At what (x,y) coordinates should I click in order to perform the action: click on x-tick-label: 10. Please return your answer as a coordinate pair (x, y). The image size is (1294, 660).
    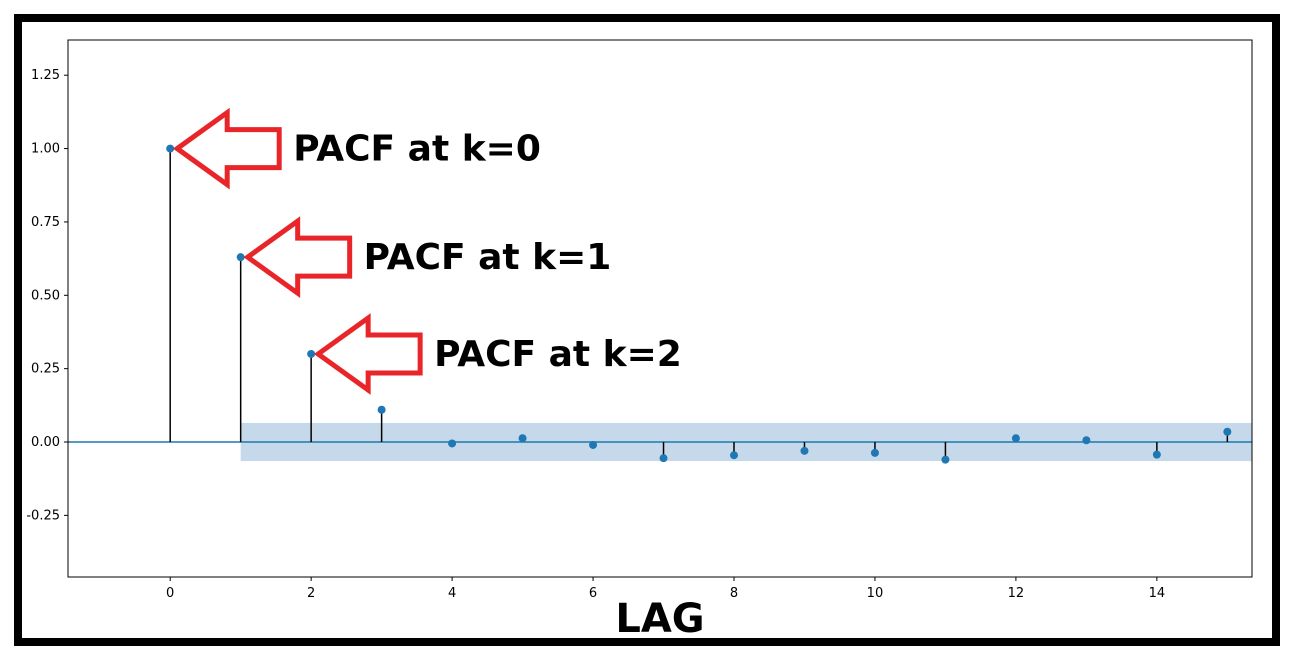
    Looking at the image, I should click on (875, 593).